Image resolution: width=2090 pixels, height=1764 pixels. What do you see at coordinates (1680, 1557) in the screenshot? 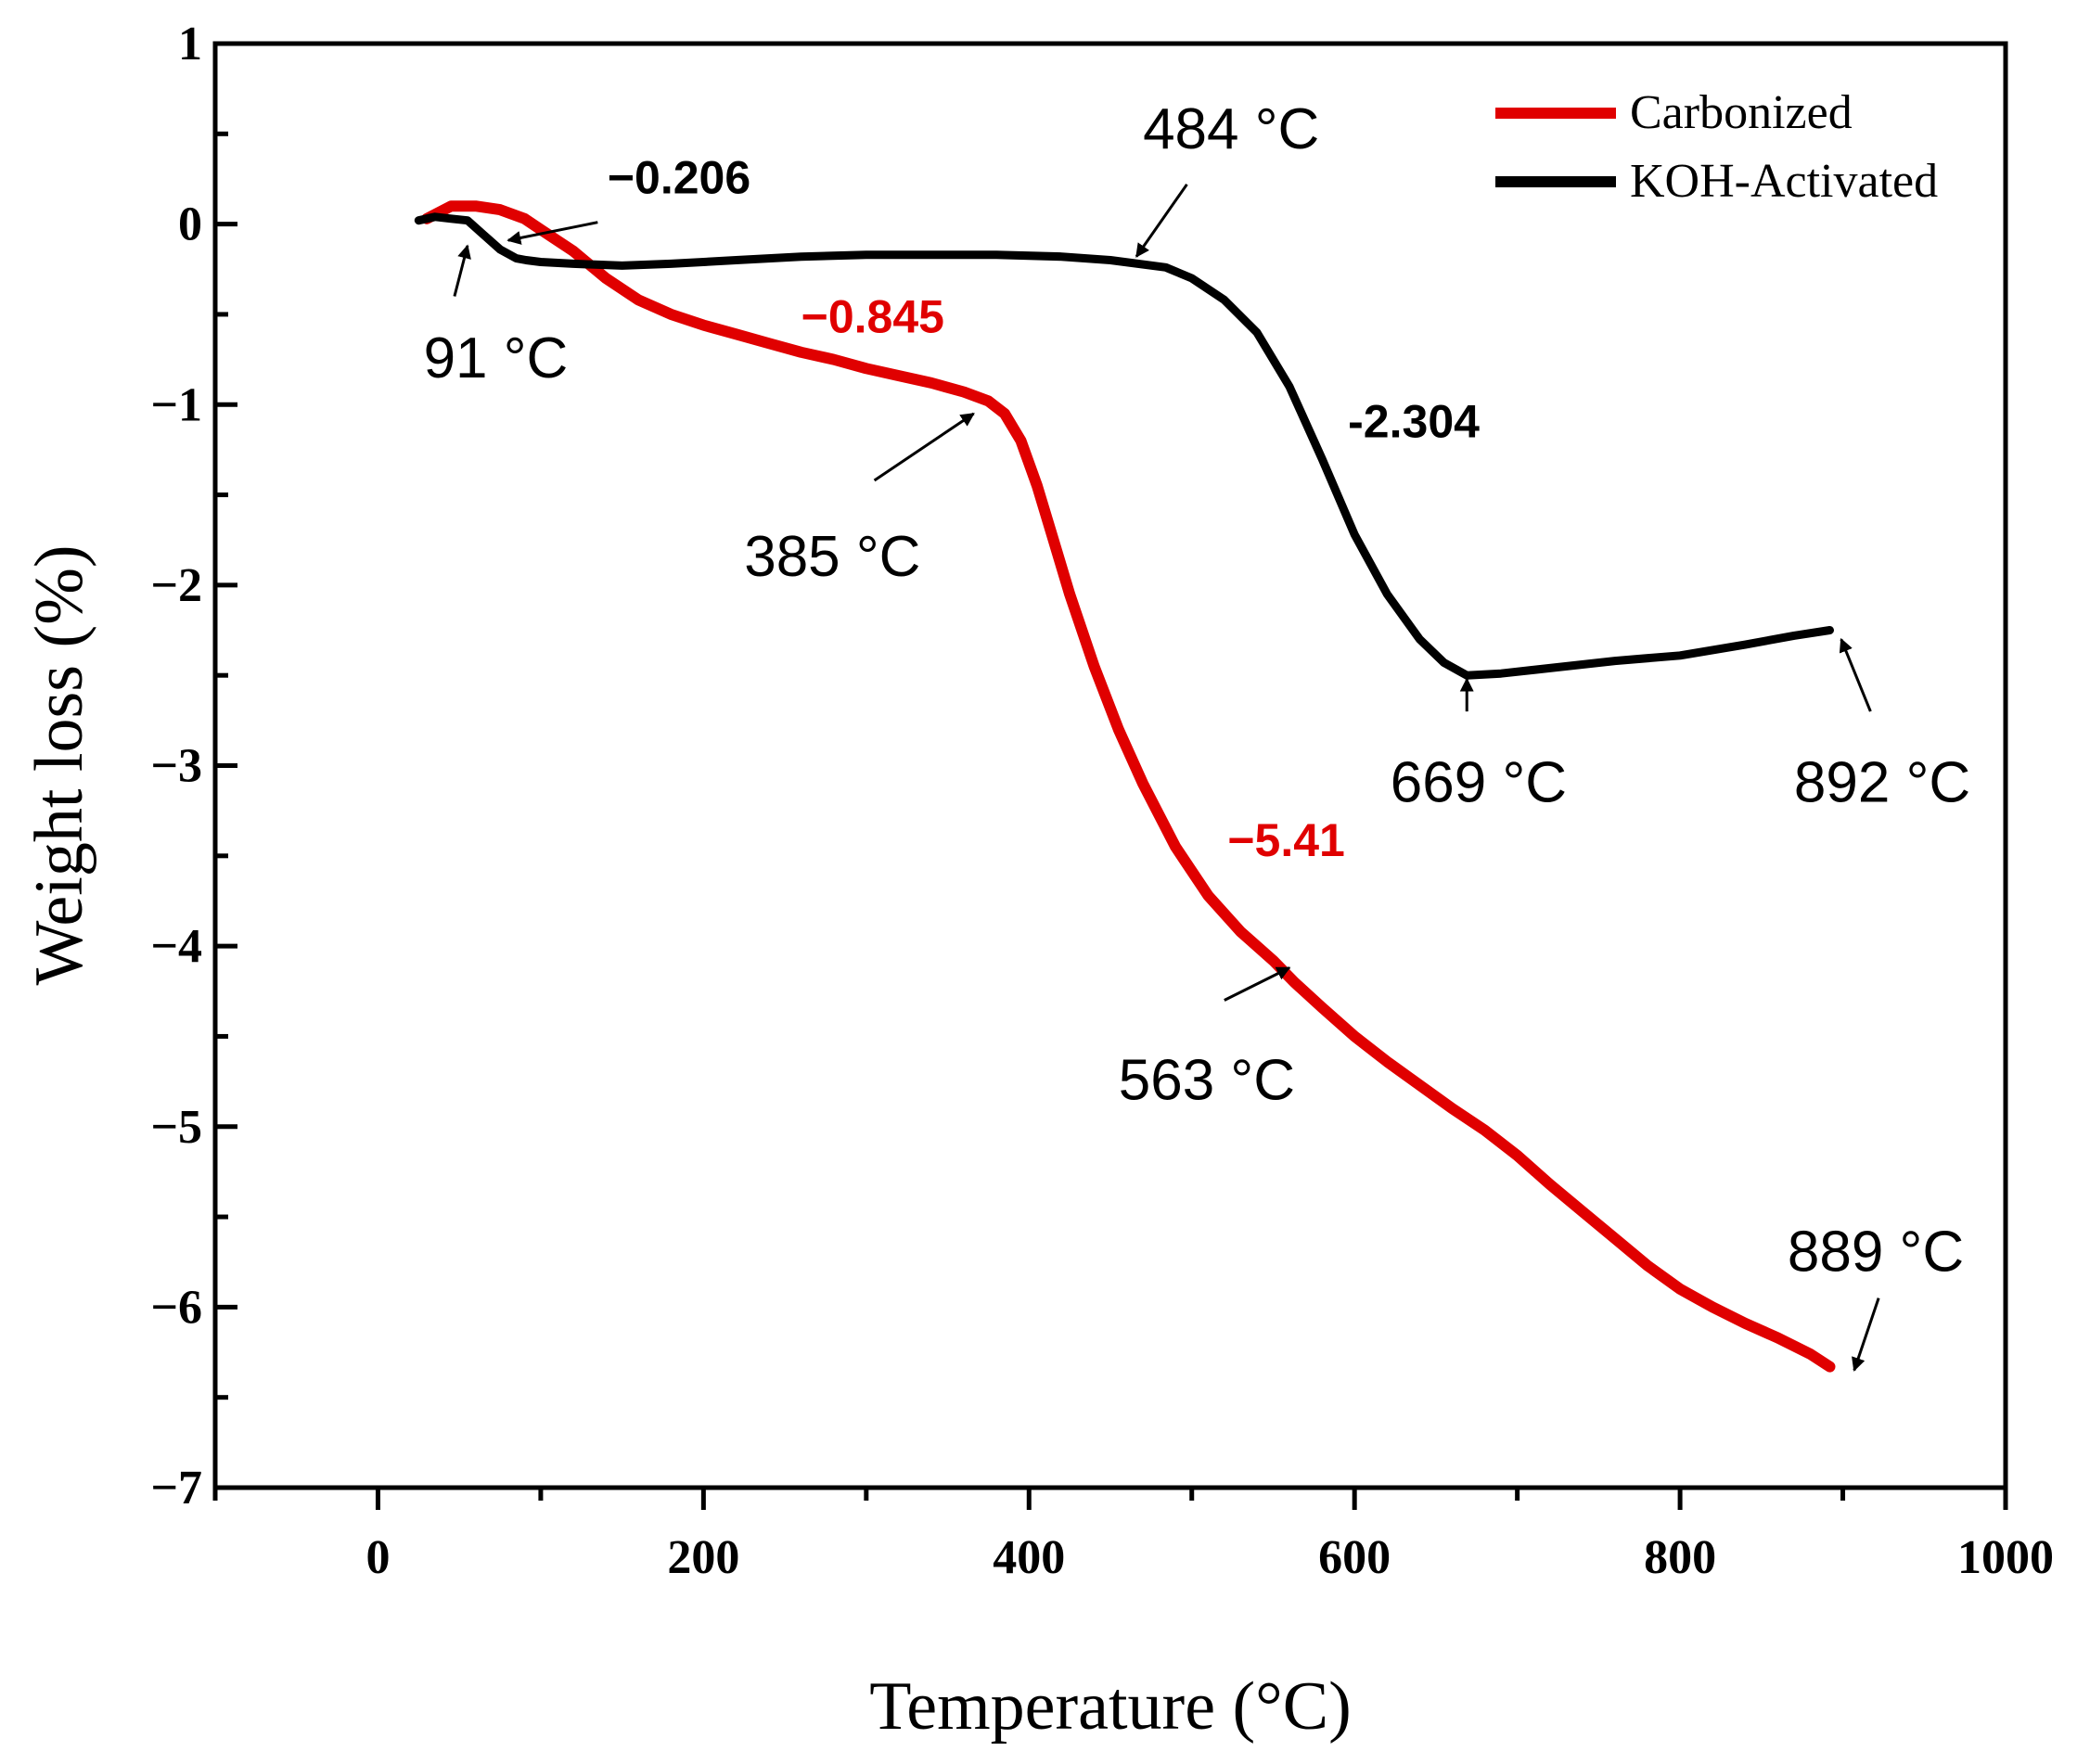
I see `x-tick-label: 800` at bounding box center [1680, 1557].